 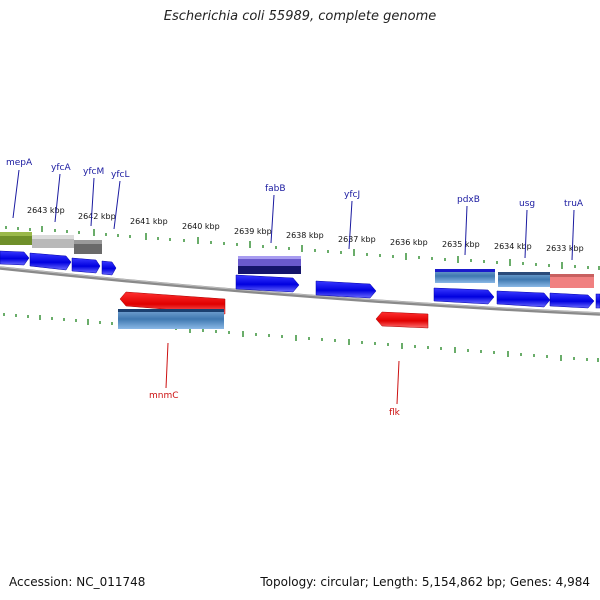 What do you see at coordinates (293, 215) in the screenshot?
I see `top-label-leaders` at bounding box center [293, 215].